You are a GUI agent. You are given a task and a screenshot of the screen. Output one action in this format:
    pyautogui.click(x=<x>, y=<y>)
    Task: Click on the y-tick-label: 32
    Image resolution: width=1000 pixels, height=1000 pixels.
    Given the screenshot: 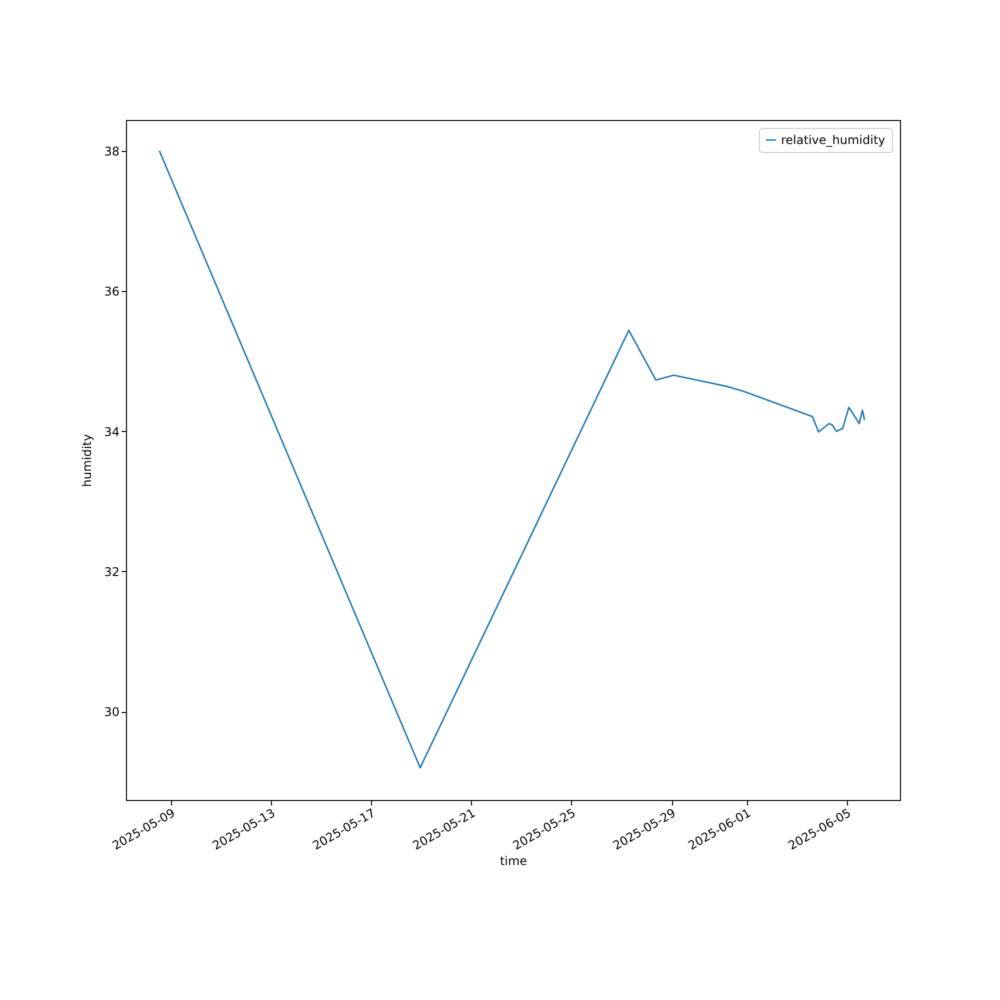 What is the action you would take?
    pyautogui.click(x=112, y=571)
    